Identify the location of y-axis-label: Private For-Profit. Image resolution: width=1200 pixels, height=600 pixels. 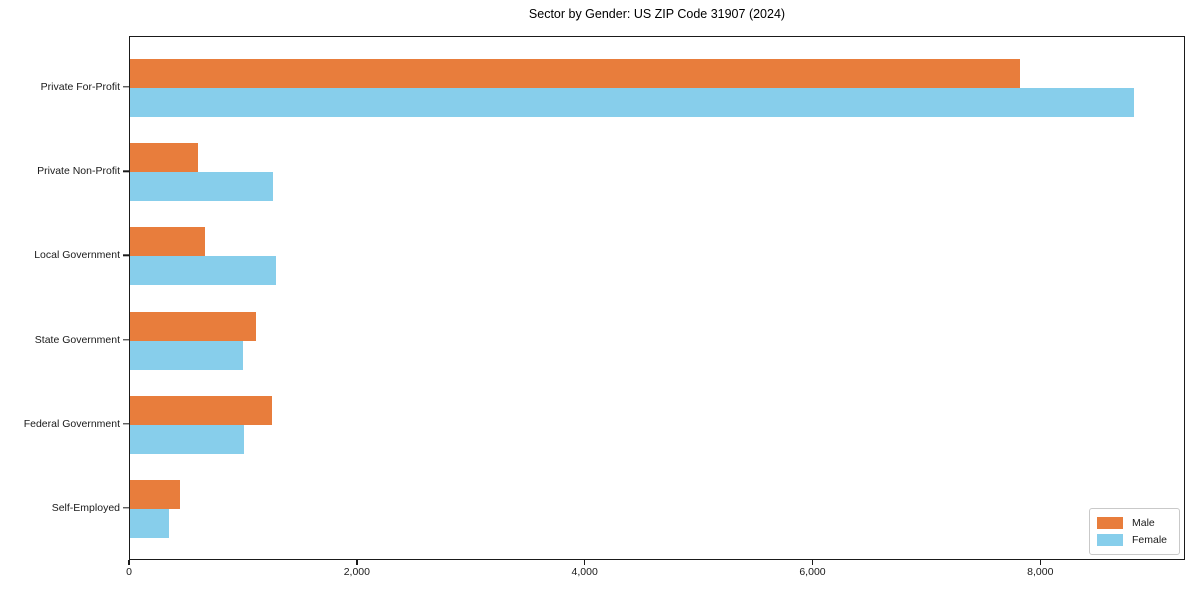
(80, 87).